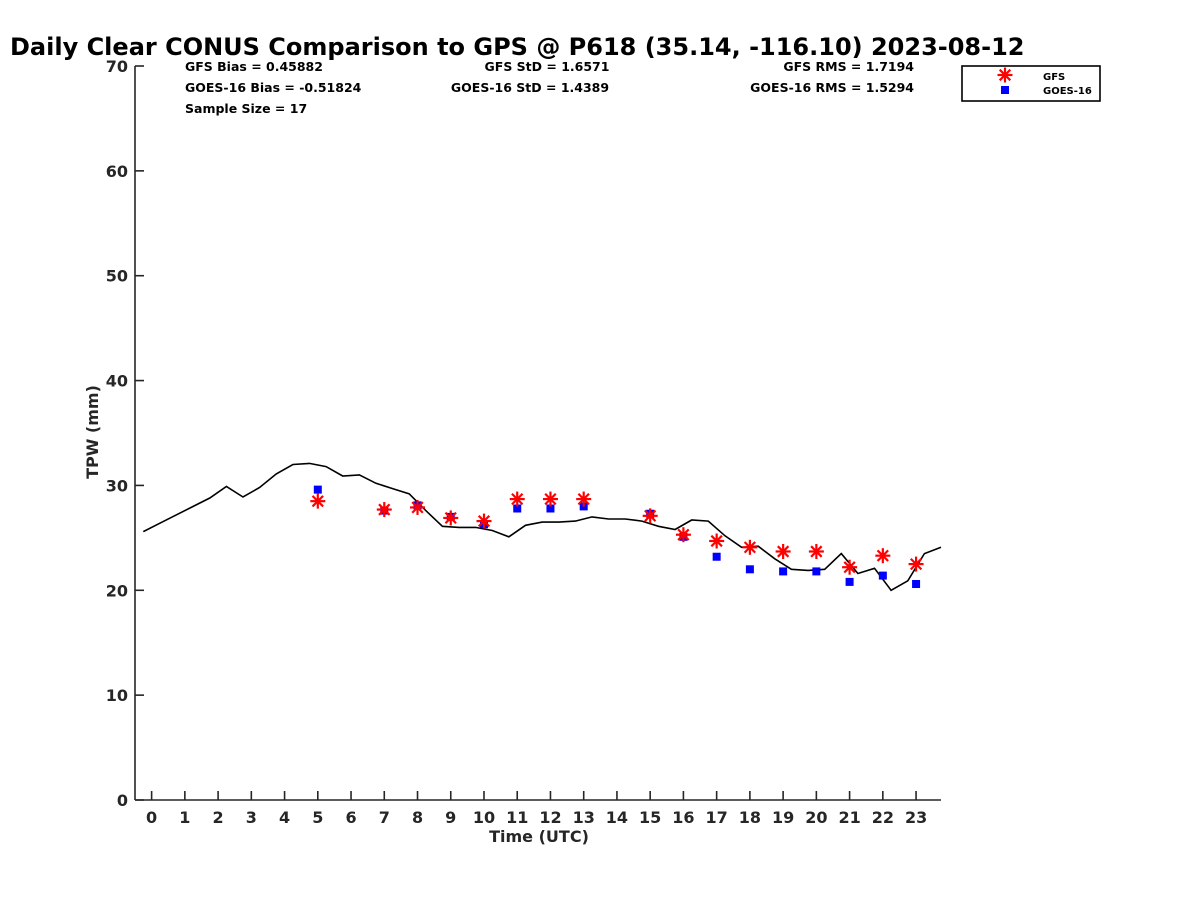 This screenshot has width=1200, height=900. I want to click on legend-gfs-marker, so click(1005, 75).